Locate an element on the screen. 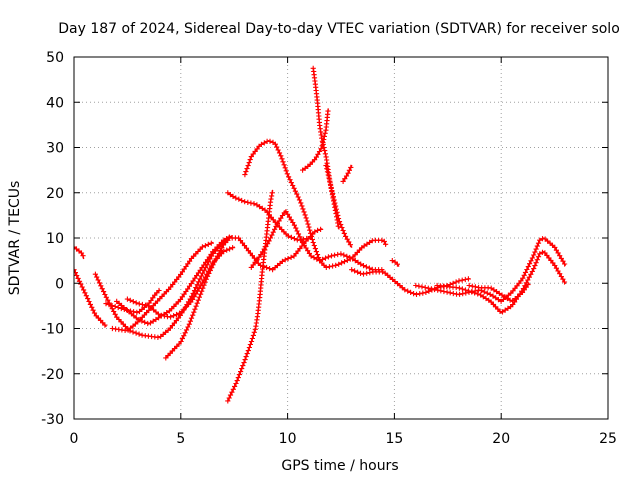  x-tick-label: 0 is located at coordinates (74, 439).